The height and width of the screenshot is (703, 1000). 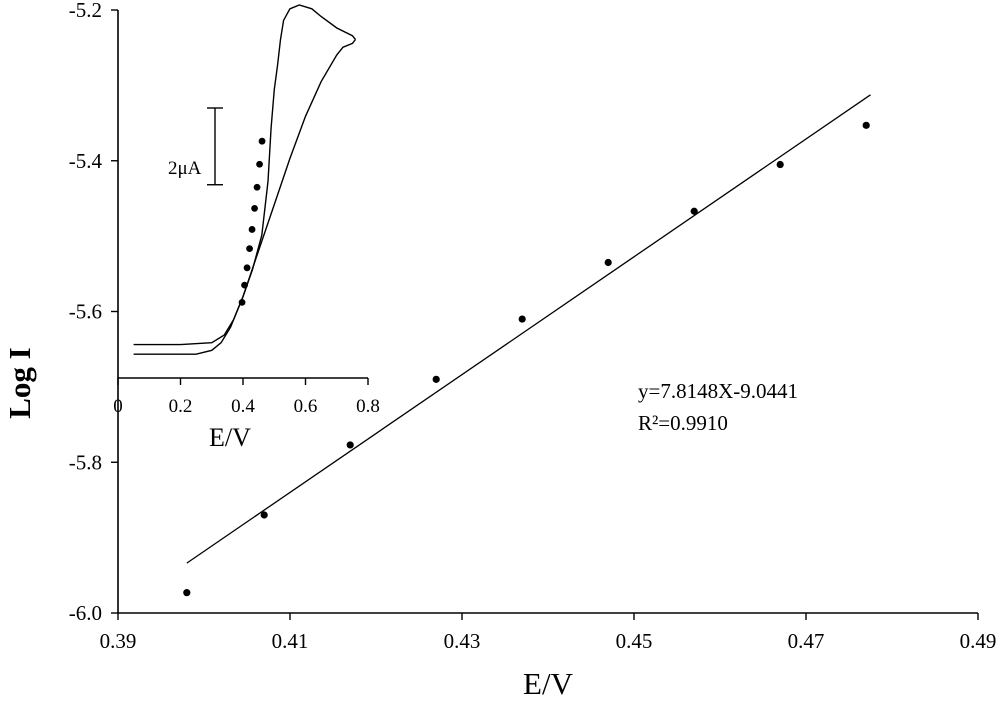 I want to click on main-y-tick-label: -5.6, so click(x=85, y=312).